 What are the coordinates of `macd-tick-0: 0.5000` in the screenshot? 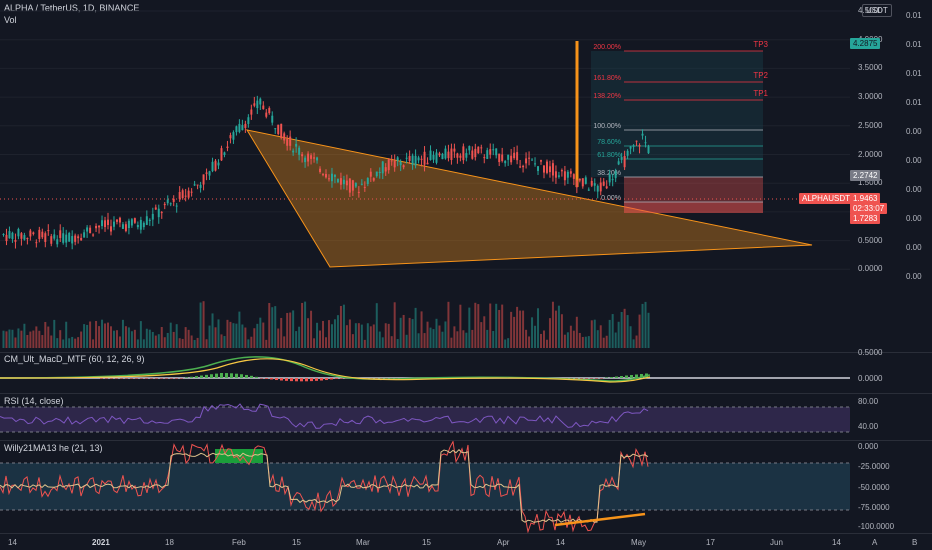 It's located at (870, 352).